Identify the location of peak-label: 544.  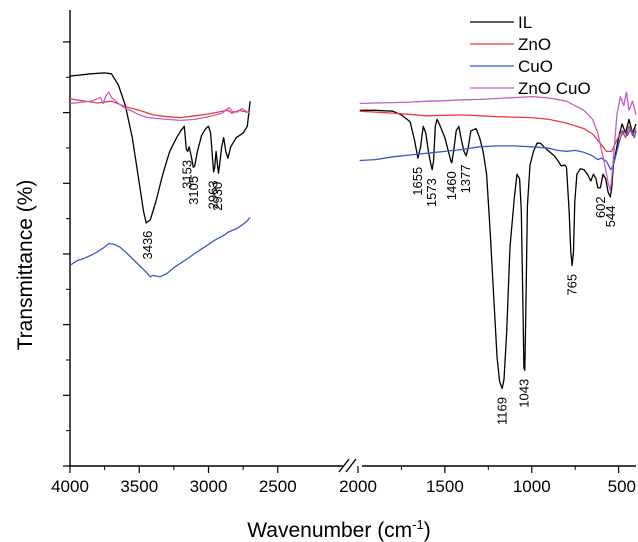
(610, 217).